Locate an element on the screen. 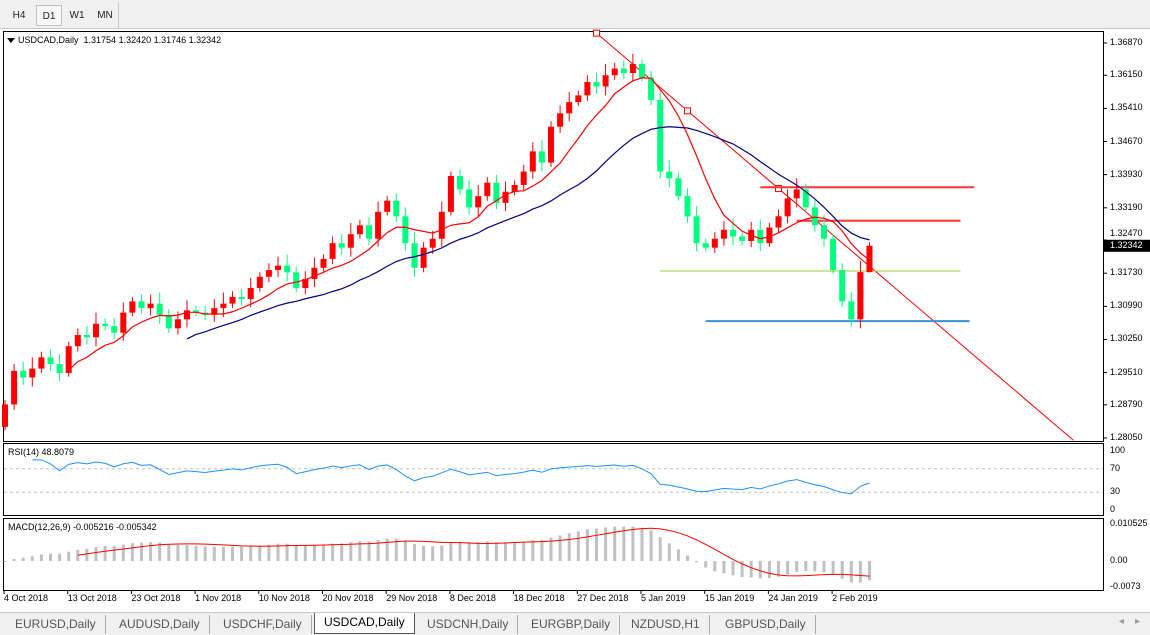  dropdown-triangle-icon is located at coordinates (11, 41).